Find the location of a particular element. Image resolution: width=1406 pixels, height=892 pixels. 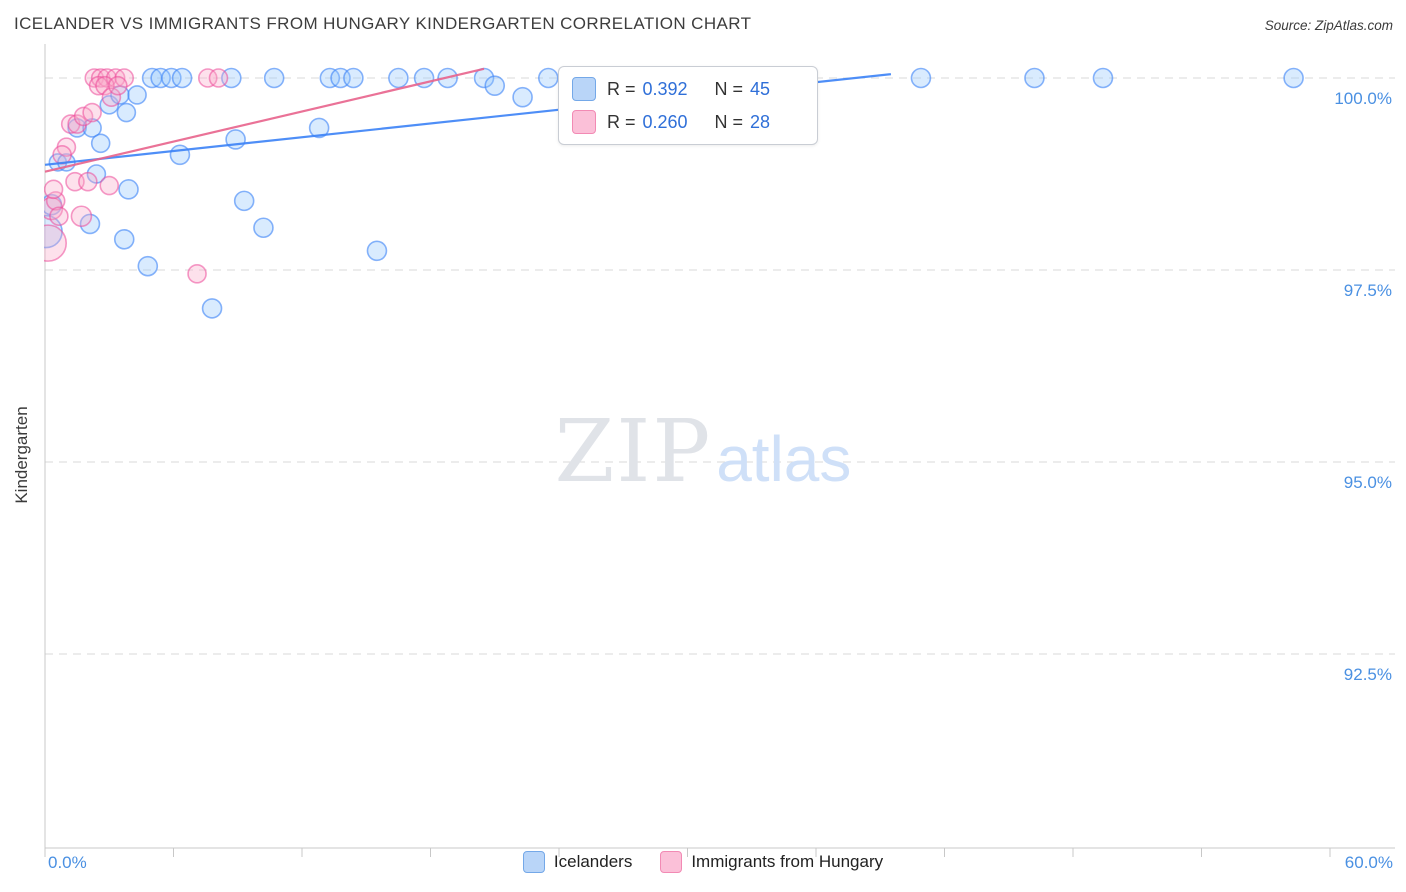

legend-row-icelanders: R = 0.392 N = 45 is located at coordinates (688, 89).